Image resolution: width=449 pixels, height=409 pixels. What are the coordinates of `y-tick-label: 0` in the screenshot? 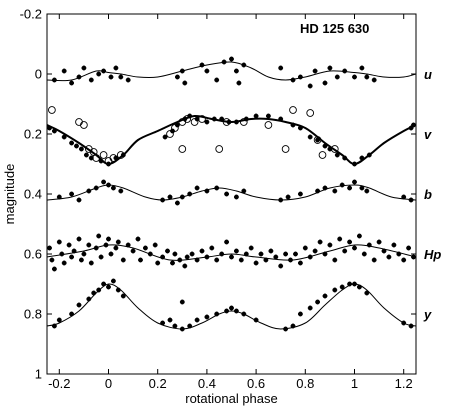 It's located at (38, 74).